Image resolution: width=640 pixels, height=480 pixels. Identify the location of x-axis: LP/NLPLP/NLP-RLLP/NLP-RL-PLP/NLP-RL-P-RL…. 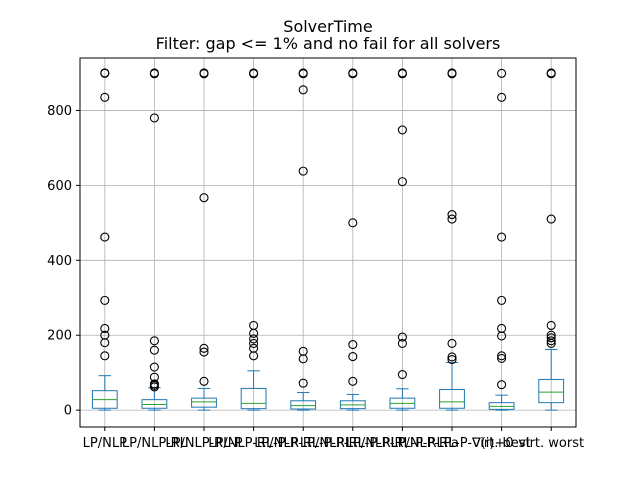
(333, 439).